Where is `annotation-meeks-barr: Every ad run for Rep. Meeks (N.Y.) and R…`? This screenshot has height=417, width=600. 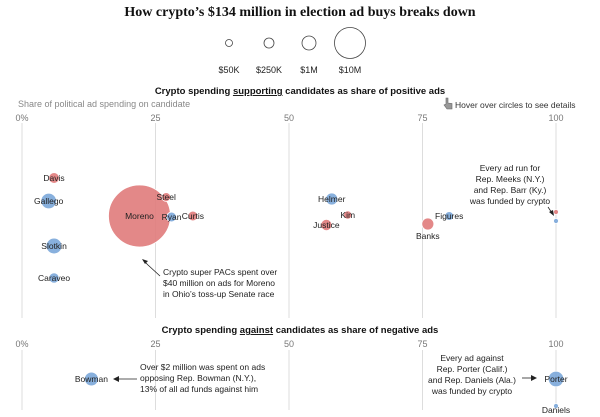 annotation-meeks-barr: Every ad run for Rep. Meeks (N.Y.) and R… is located at coordinates (511, 189).